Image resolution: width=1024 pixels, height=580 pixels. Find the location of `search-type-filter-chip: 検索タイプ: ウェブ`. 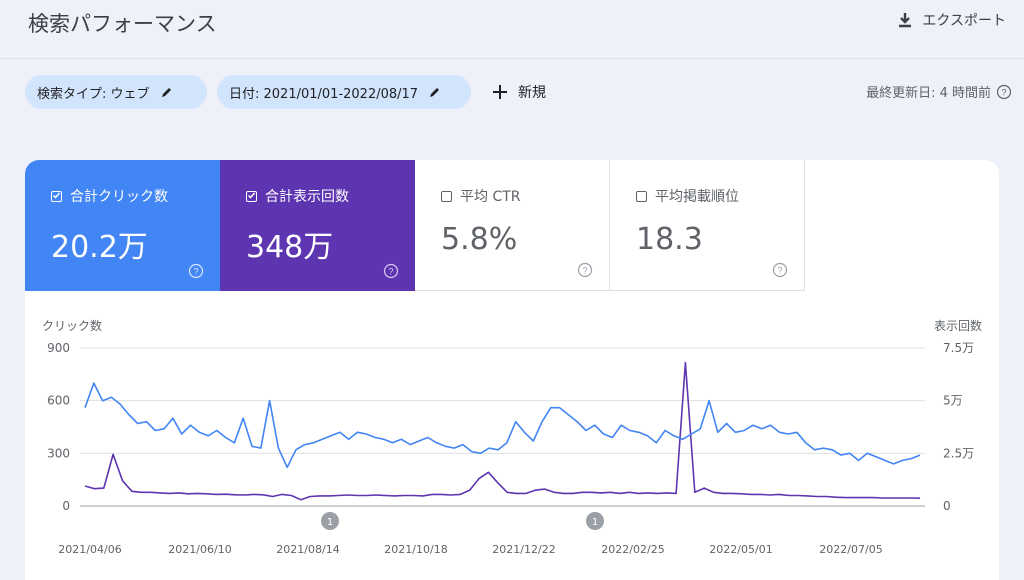

search-type-filter-chip: 検索タイプ: ウェブ is located at coordinates (116, 92).